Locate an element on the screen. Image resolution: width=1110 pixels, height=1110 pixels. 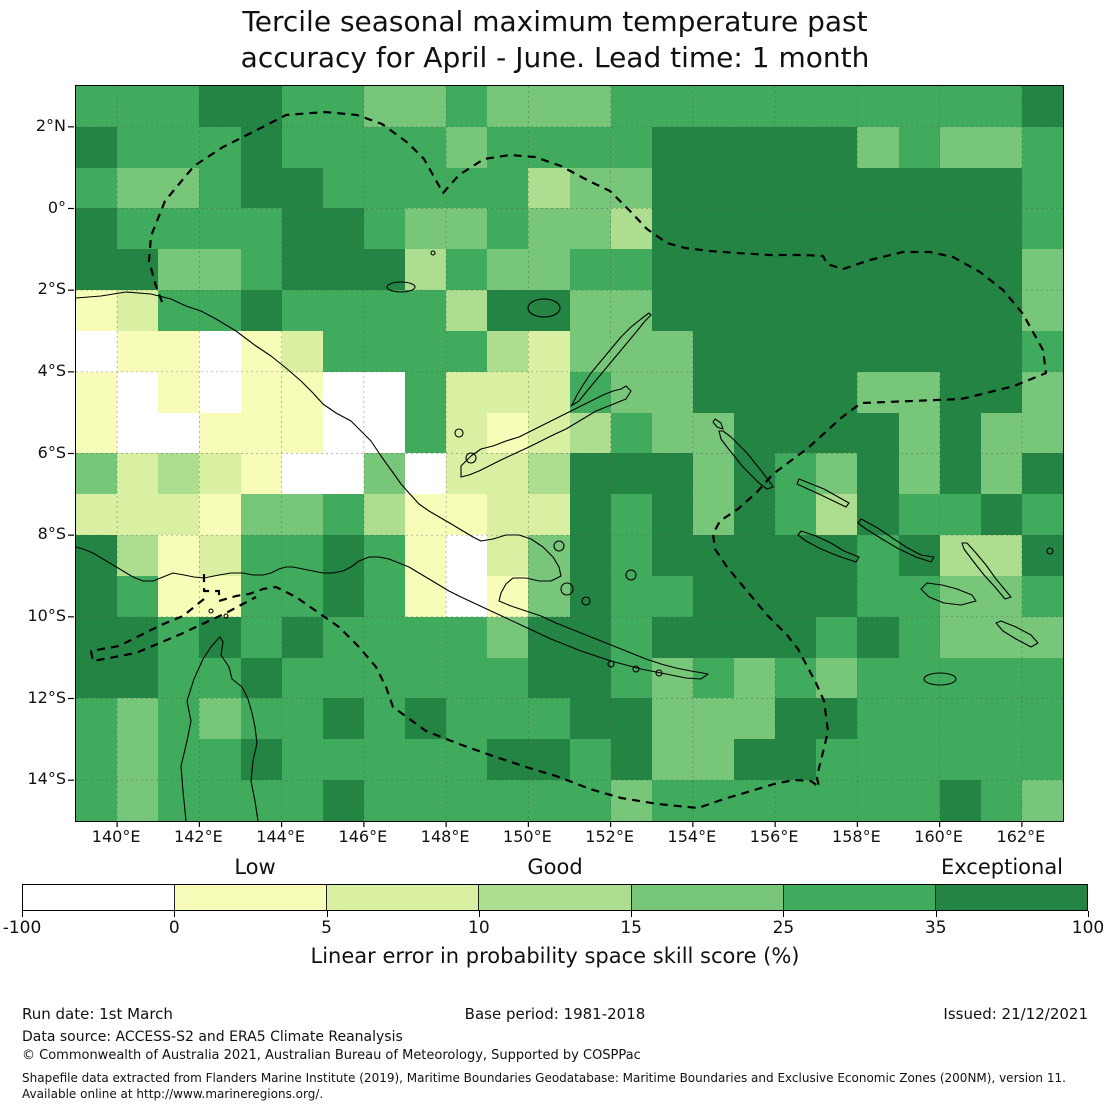
colorbar-tick-mark is located at coordinates (1088, 914).